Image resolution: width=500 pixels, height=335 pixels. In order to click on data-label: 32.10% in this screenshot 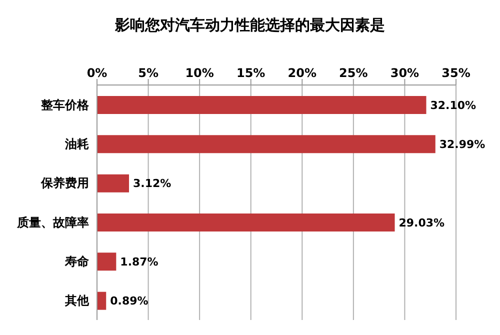, I will do `click(453, 105)`.